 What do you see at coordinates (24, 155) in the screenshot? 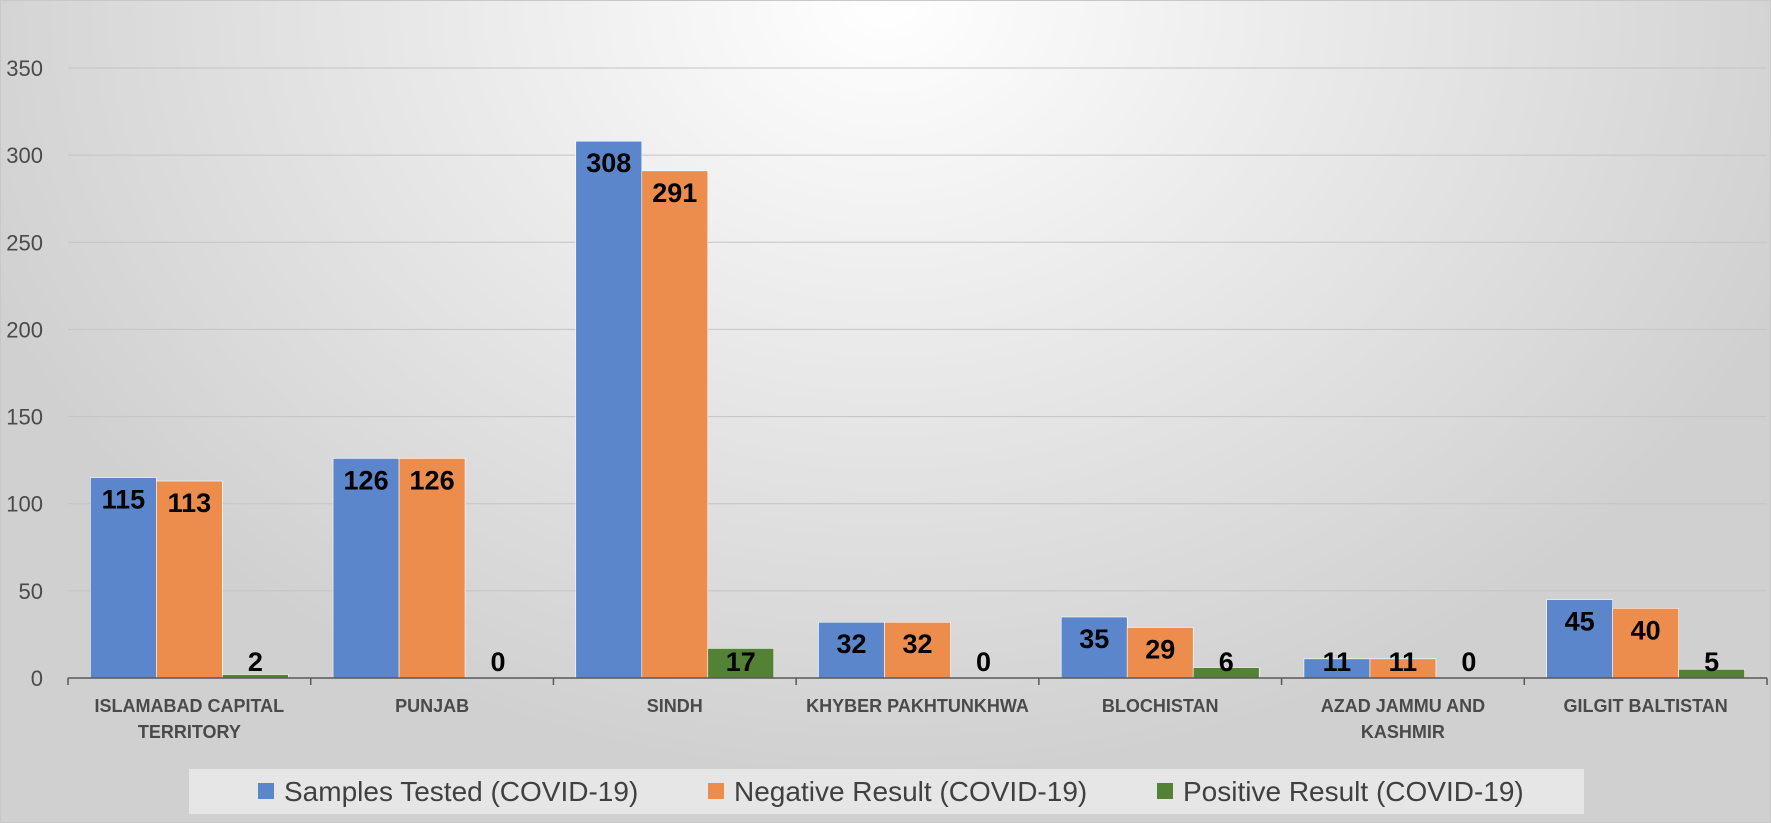
I see `y-tick-label: 300` at bounding box center [24, 155].